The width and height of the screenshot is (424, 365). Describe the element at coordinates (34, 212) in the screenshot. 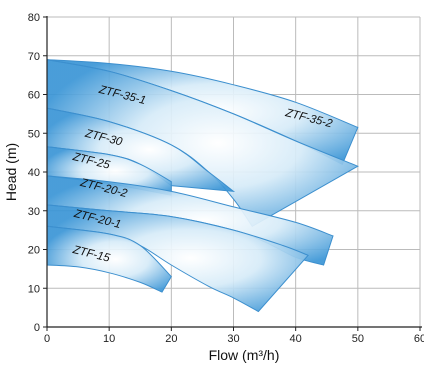

I see `y-tick-label: 30` at that location.